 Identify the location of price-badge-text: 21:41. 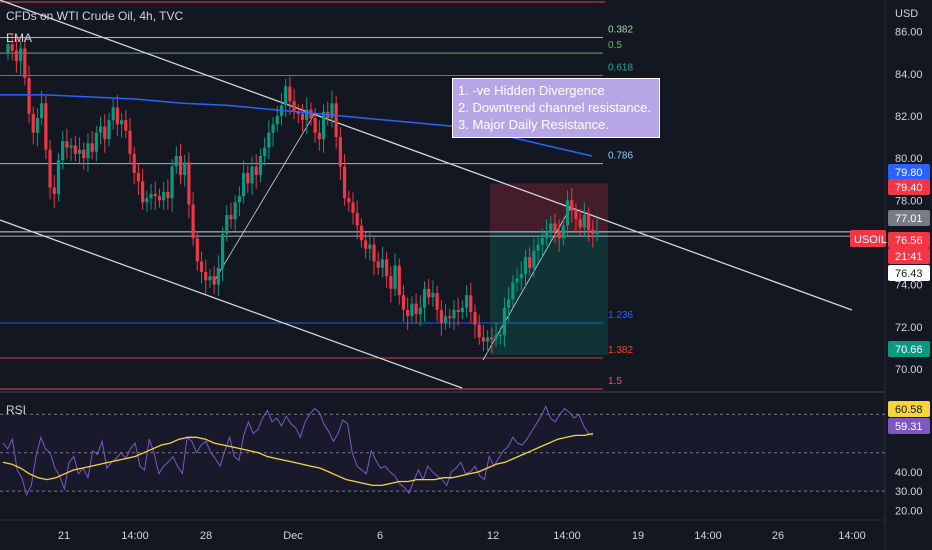
(909, 257).